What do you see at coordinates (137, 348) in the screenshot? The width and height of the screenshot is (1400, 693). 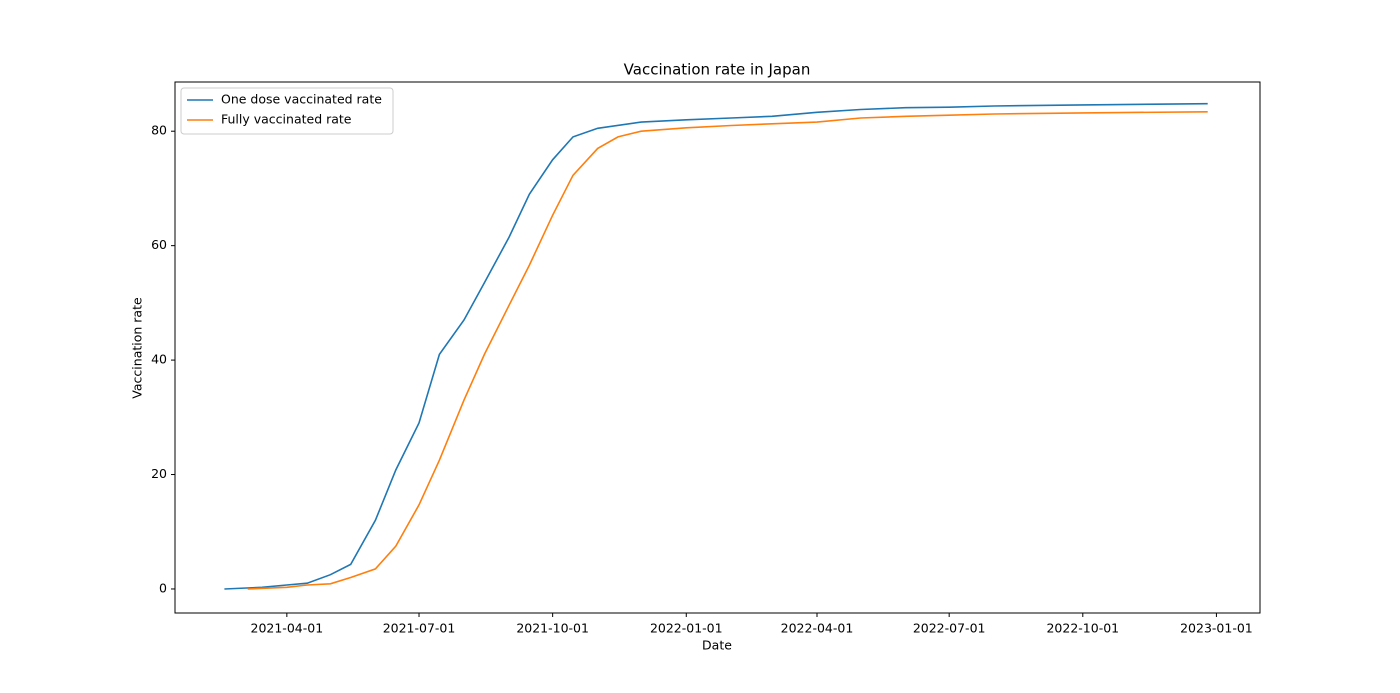 I see `y-axis-label: Vaccination rate` at bounding box center [137, 348].